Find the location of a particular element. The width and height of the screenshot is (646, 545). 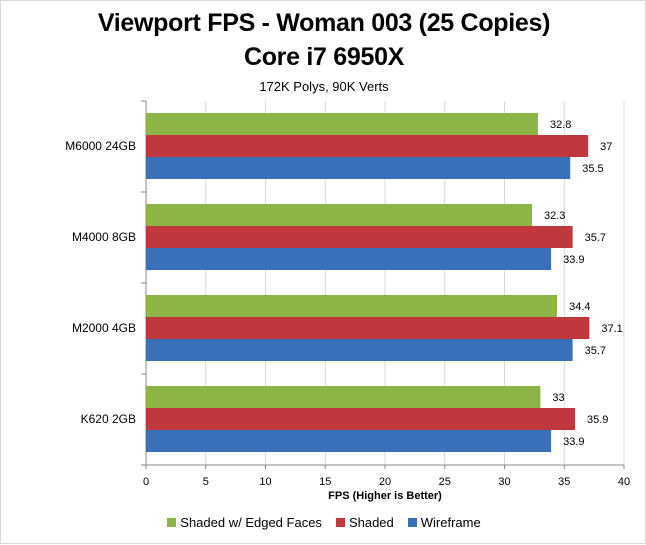

category-label: M6000 24GB is located at coordinates (100, 146).